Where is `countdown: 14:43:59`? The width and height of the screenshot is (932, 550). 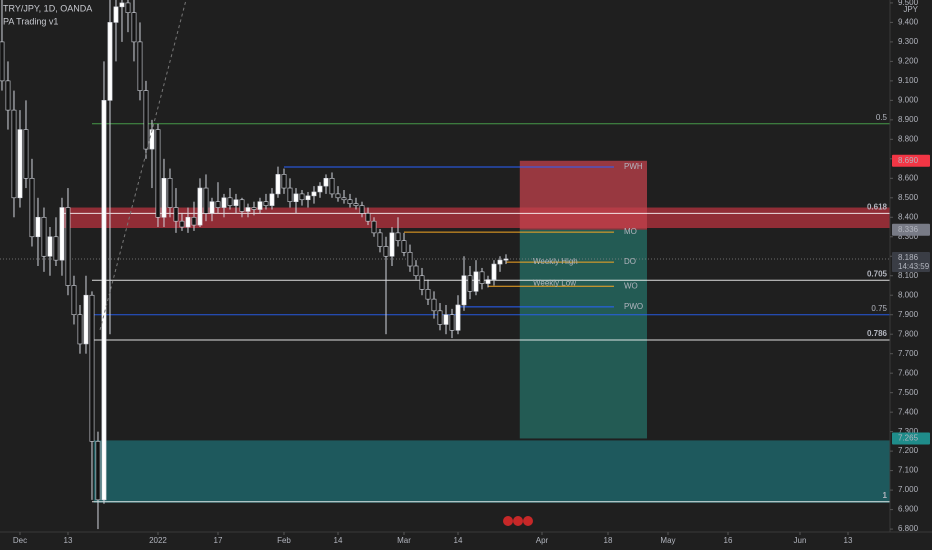 countdown: 14:43:59 is located at coordinates (914, 266).